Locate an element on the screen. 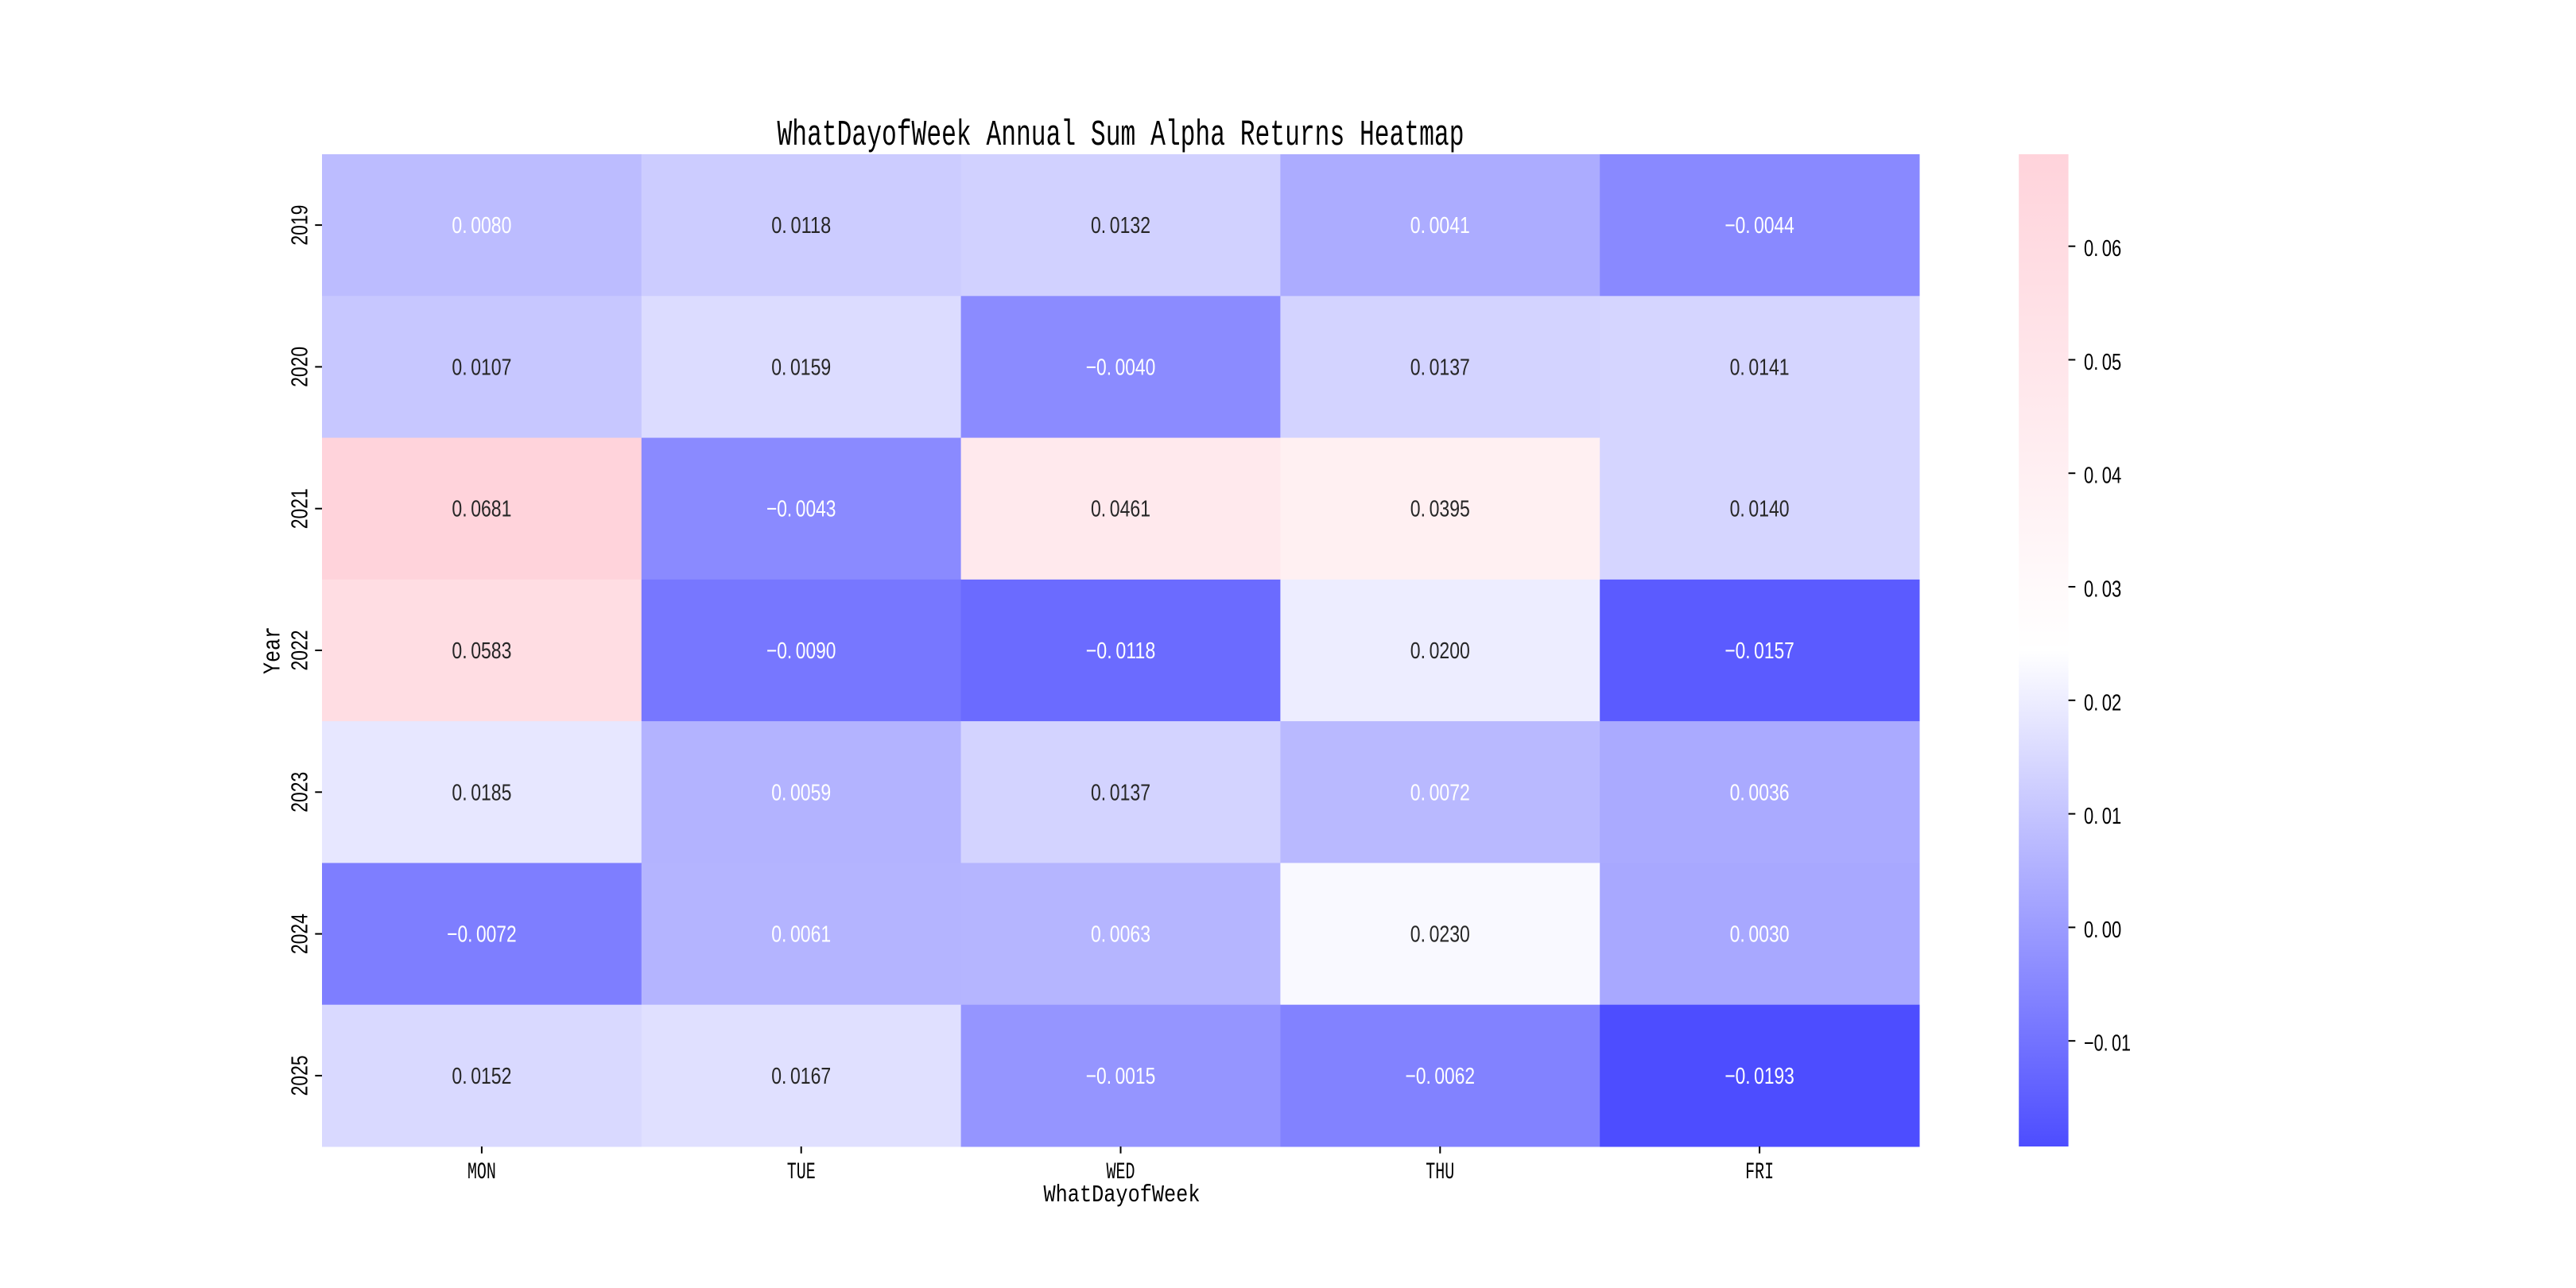  svg-text: 0. 0159 is located at coordinates (801, 367).